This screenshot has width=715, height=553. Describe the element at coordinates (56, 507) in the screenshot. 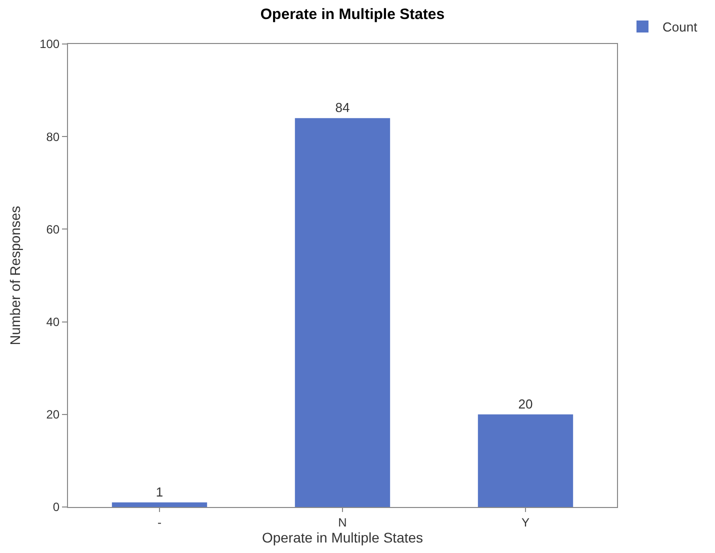

I see `y-tick-label: 0` at that location.